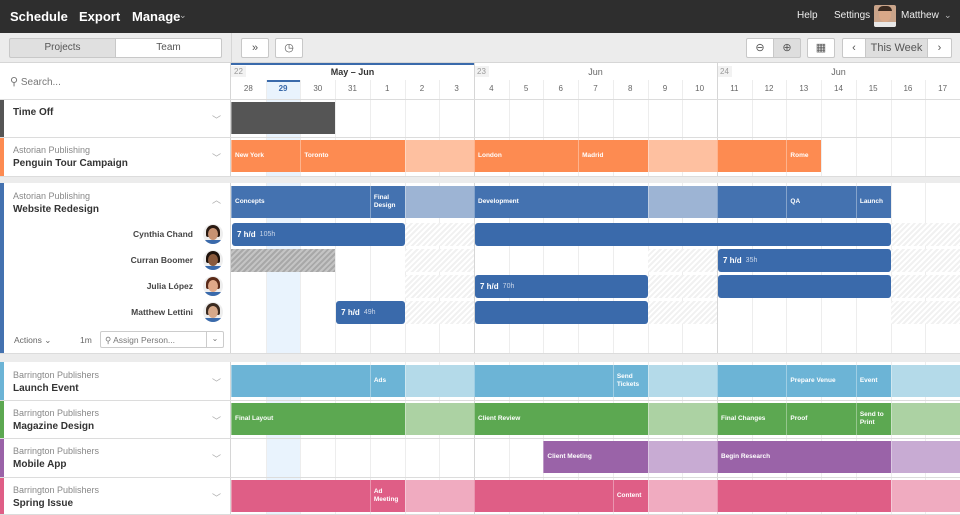  What do you see at coordinates (752, 419) in the screenshot?
I see `schedule-bar: Final Changes` at bounding box center [752, 419].